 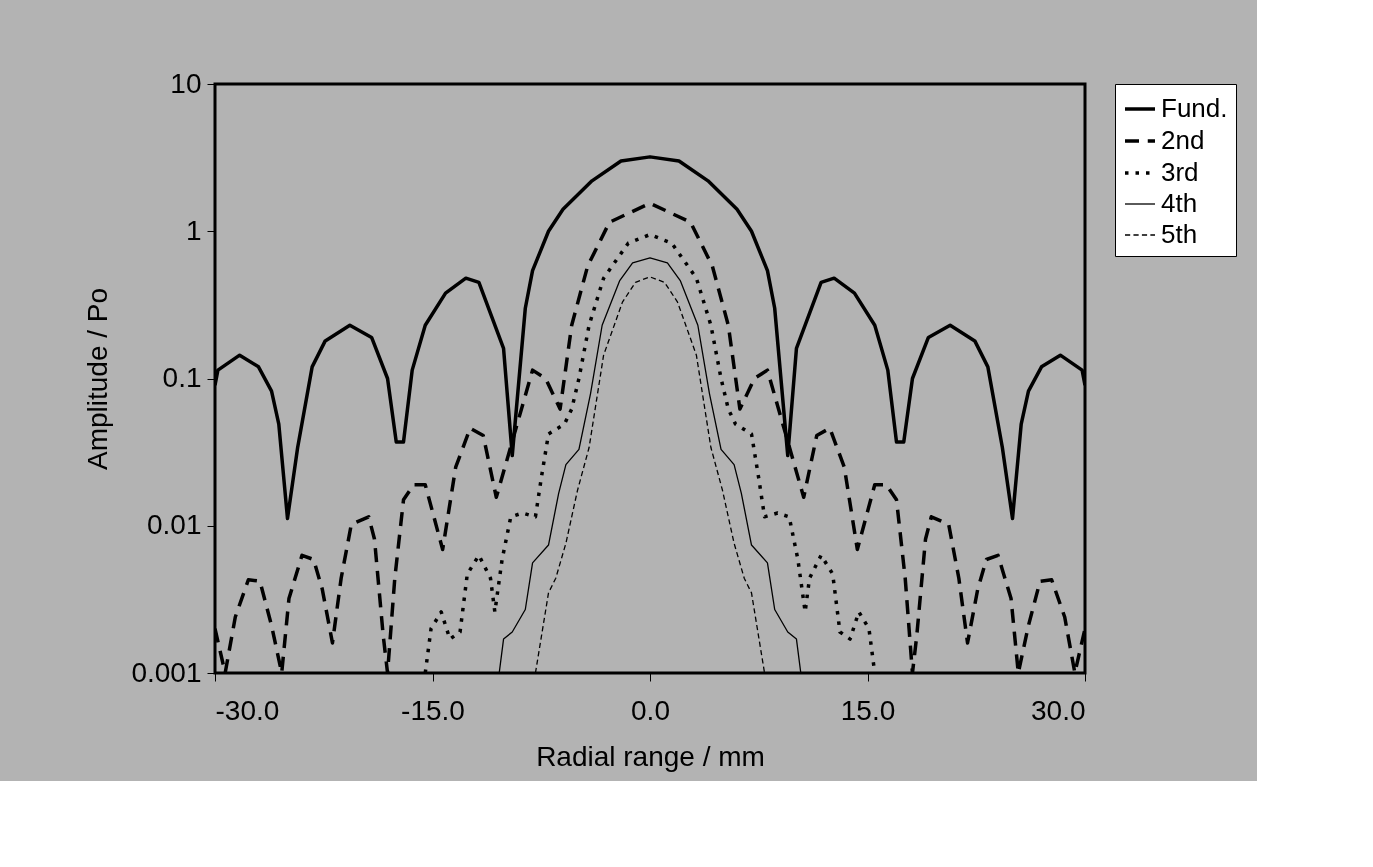 What do you see at coordinates (247, 710) in the screenshot?
I see `x-tick-label: -30.0` at bounding box center [247, 710].